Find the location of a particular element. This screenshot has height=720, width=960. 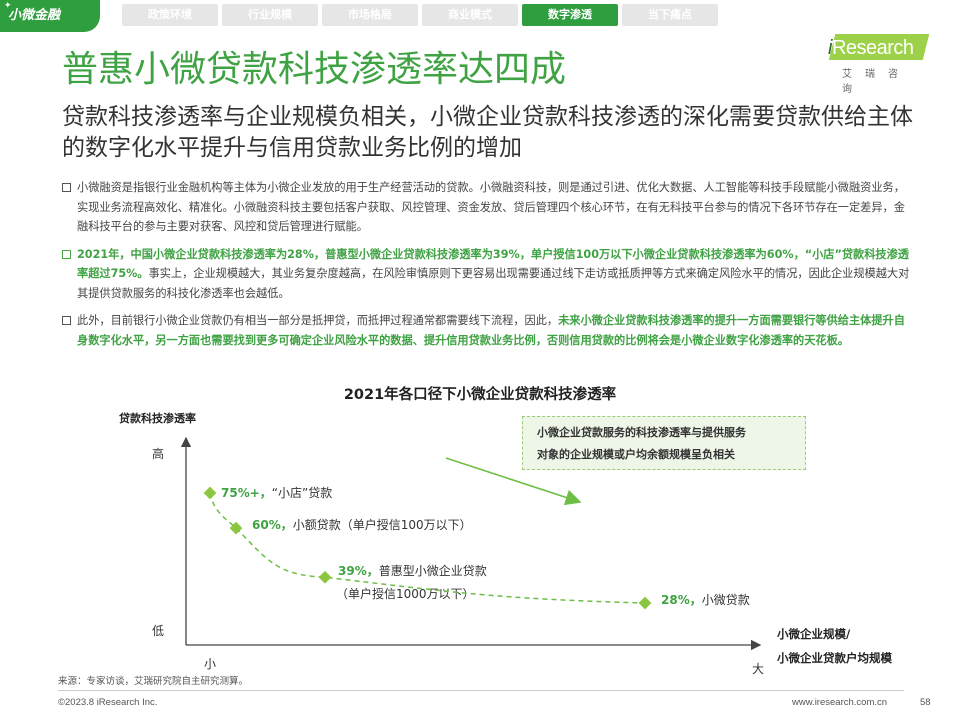

page-title: 普惠小微贷款科技渗透率达四成 is located at coordinates (314, 69).